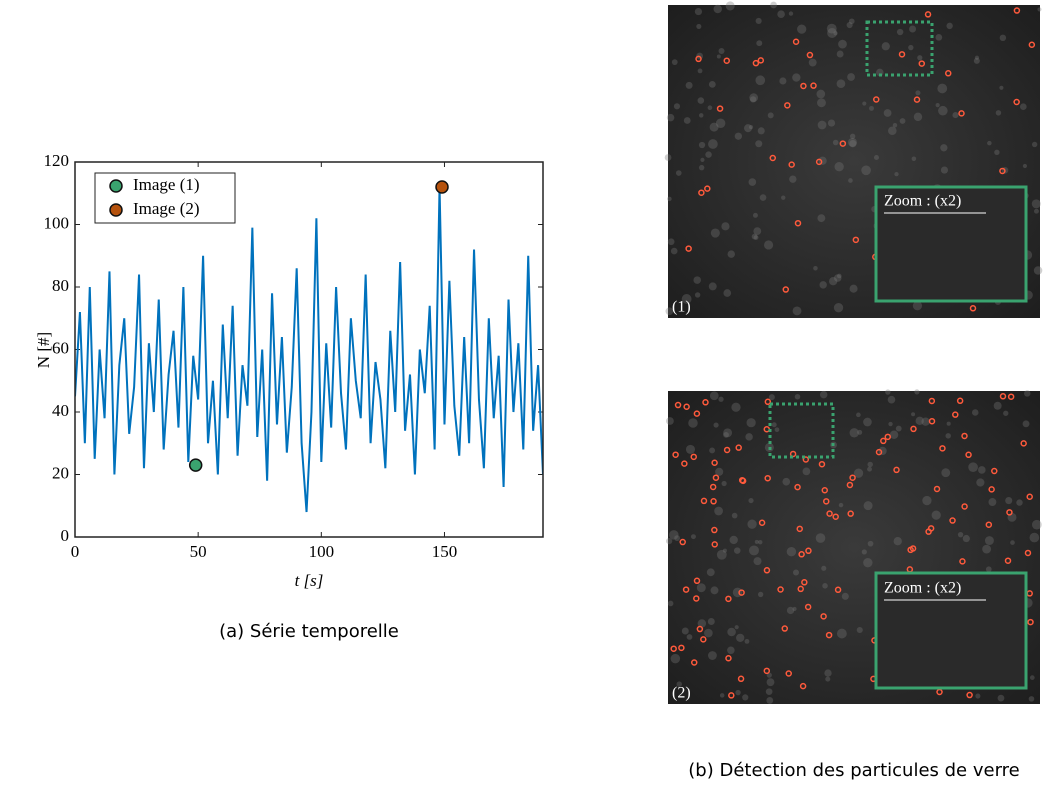  I want to click on x-tick-label: 150, so click(445, 551).